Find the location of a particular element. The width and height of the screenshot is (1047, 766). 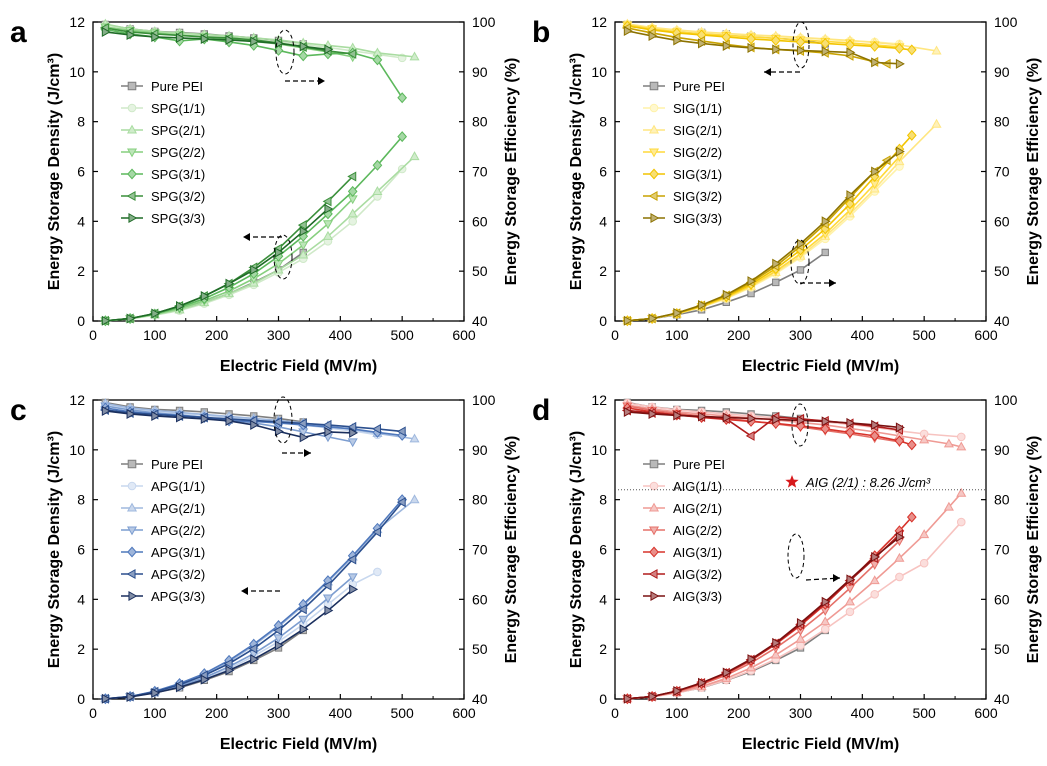

legend-entry: Pure PEI is located at coordinates (699, 464).